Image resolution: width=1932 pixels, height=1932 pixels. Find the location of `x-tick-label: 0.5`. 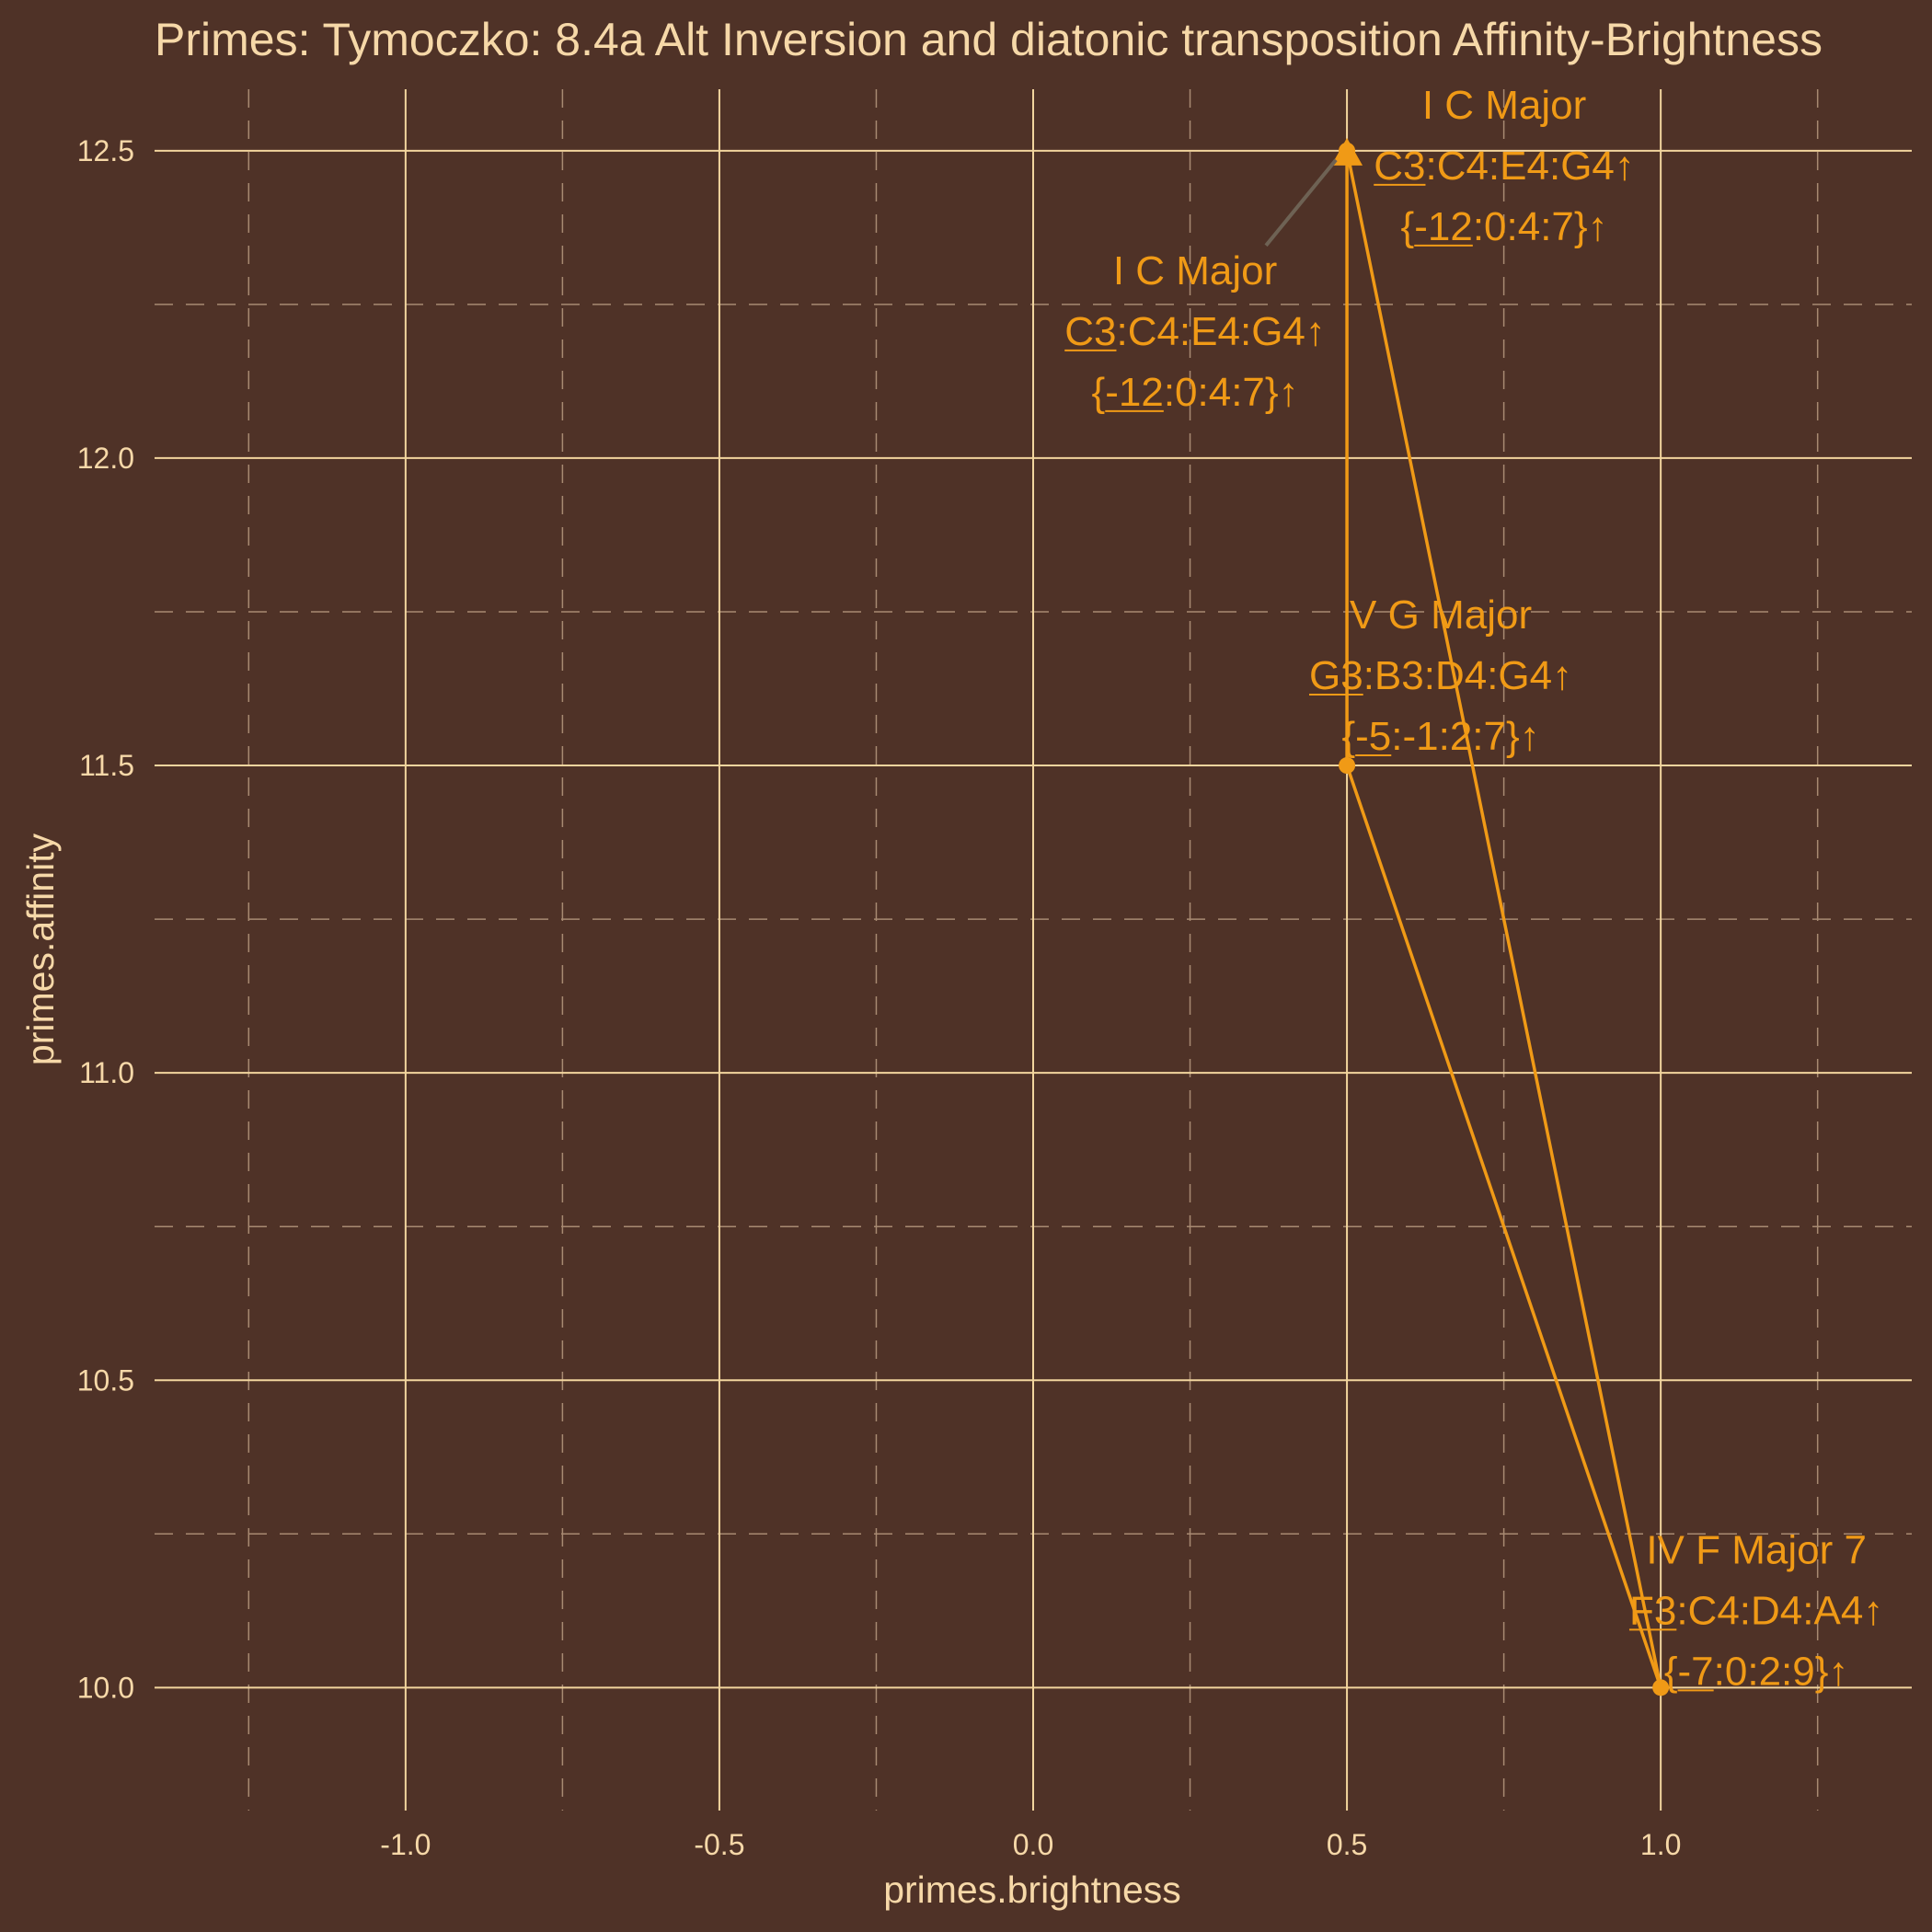

x-tick-label: 0.5 is located at coordinates (1347, 1844).